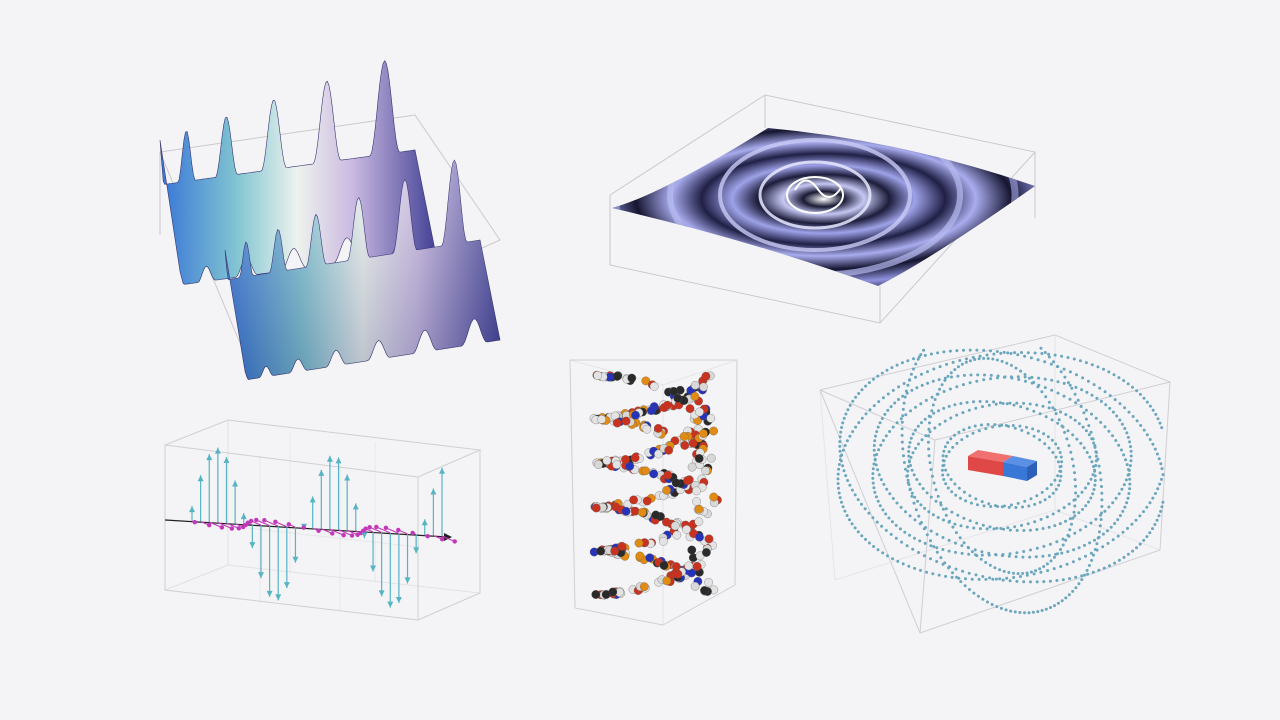 The image size is (1280, 720). I want to click on field-vectors, so click(323, 527).